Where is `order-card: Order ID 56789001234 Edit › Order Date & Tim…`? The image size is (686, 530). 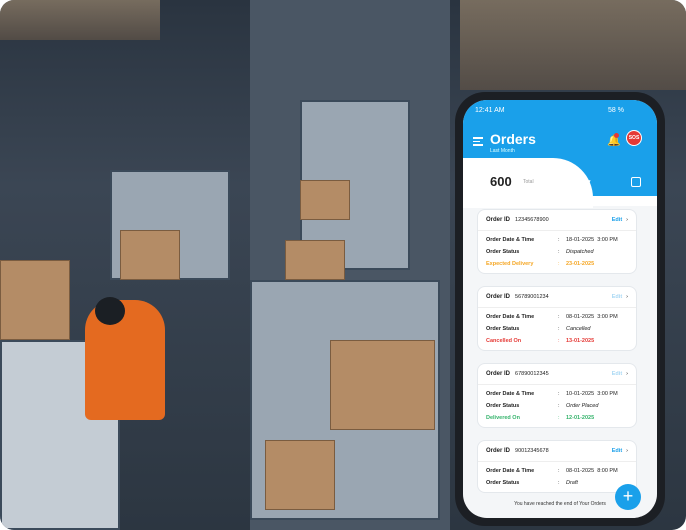
order-card: Order ID 56789001234 Edit › Order Date & Tim… is located at coordinates (557, 318).